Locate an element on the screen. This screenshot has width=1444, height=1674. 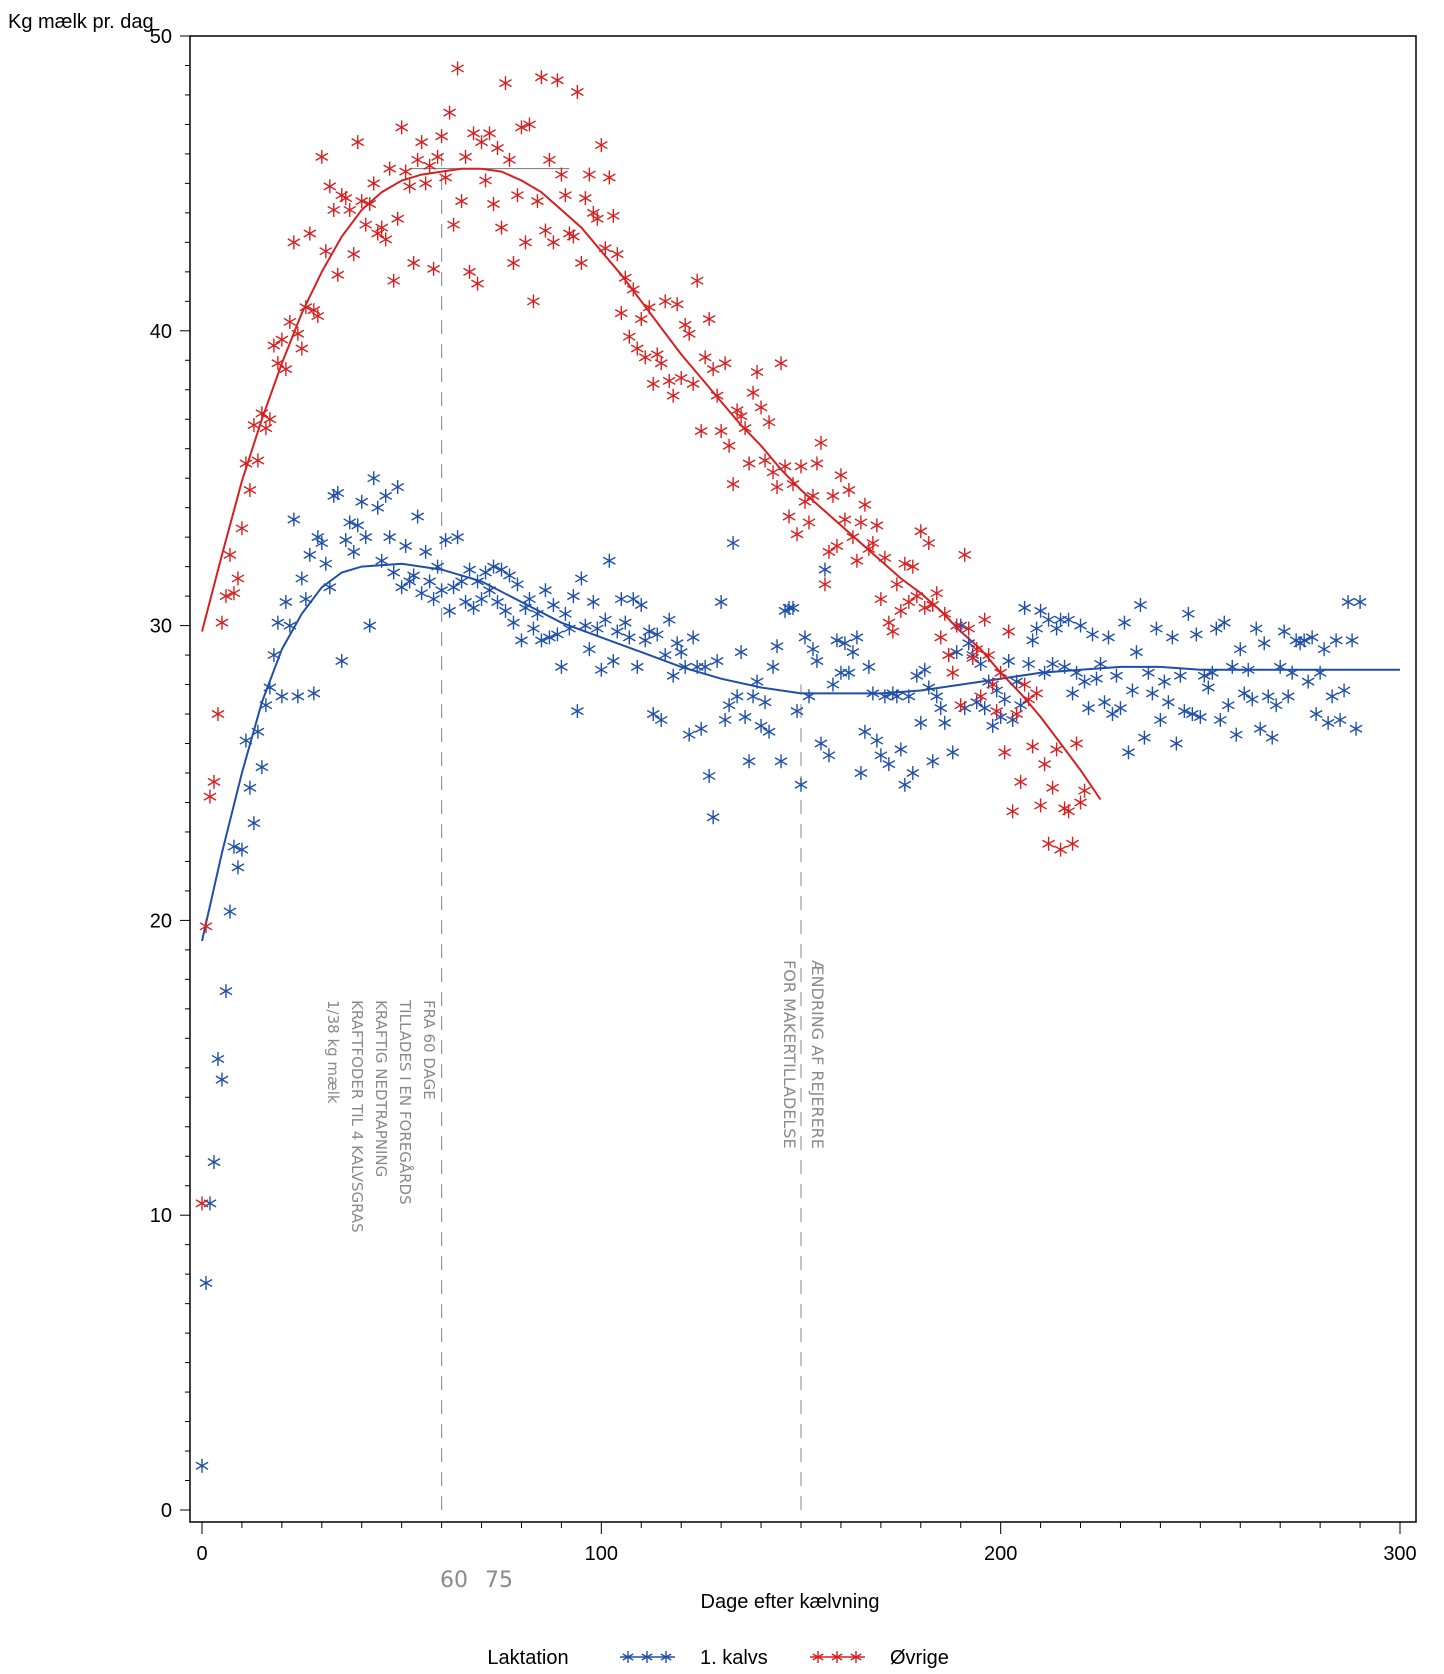
note-left-line-1: FRA 60 DAGE is located at coordinates (429, 1050).